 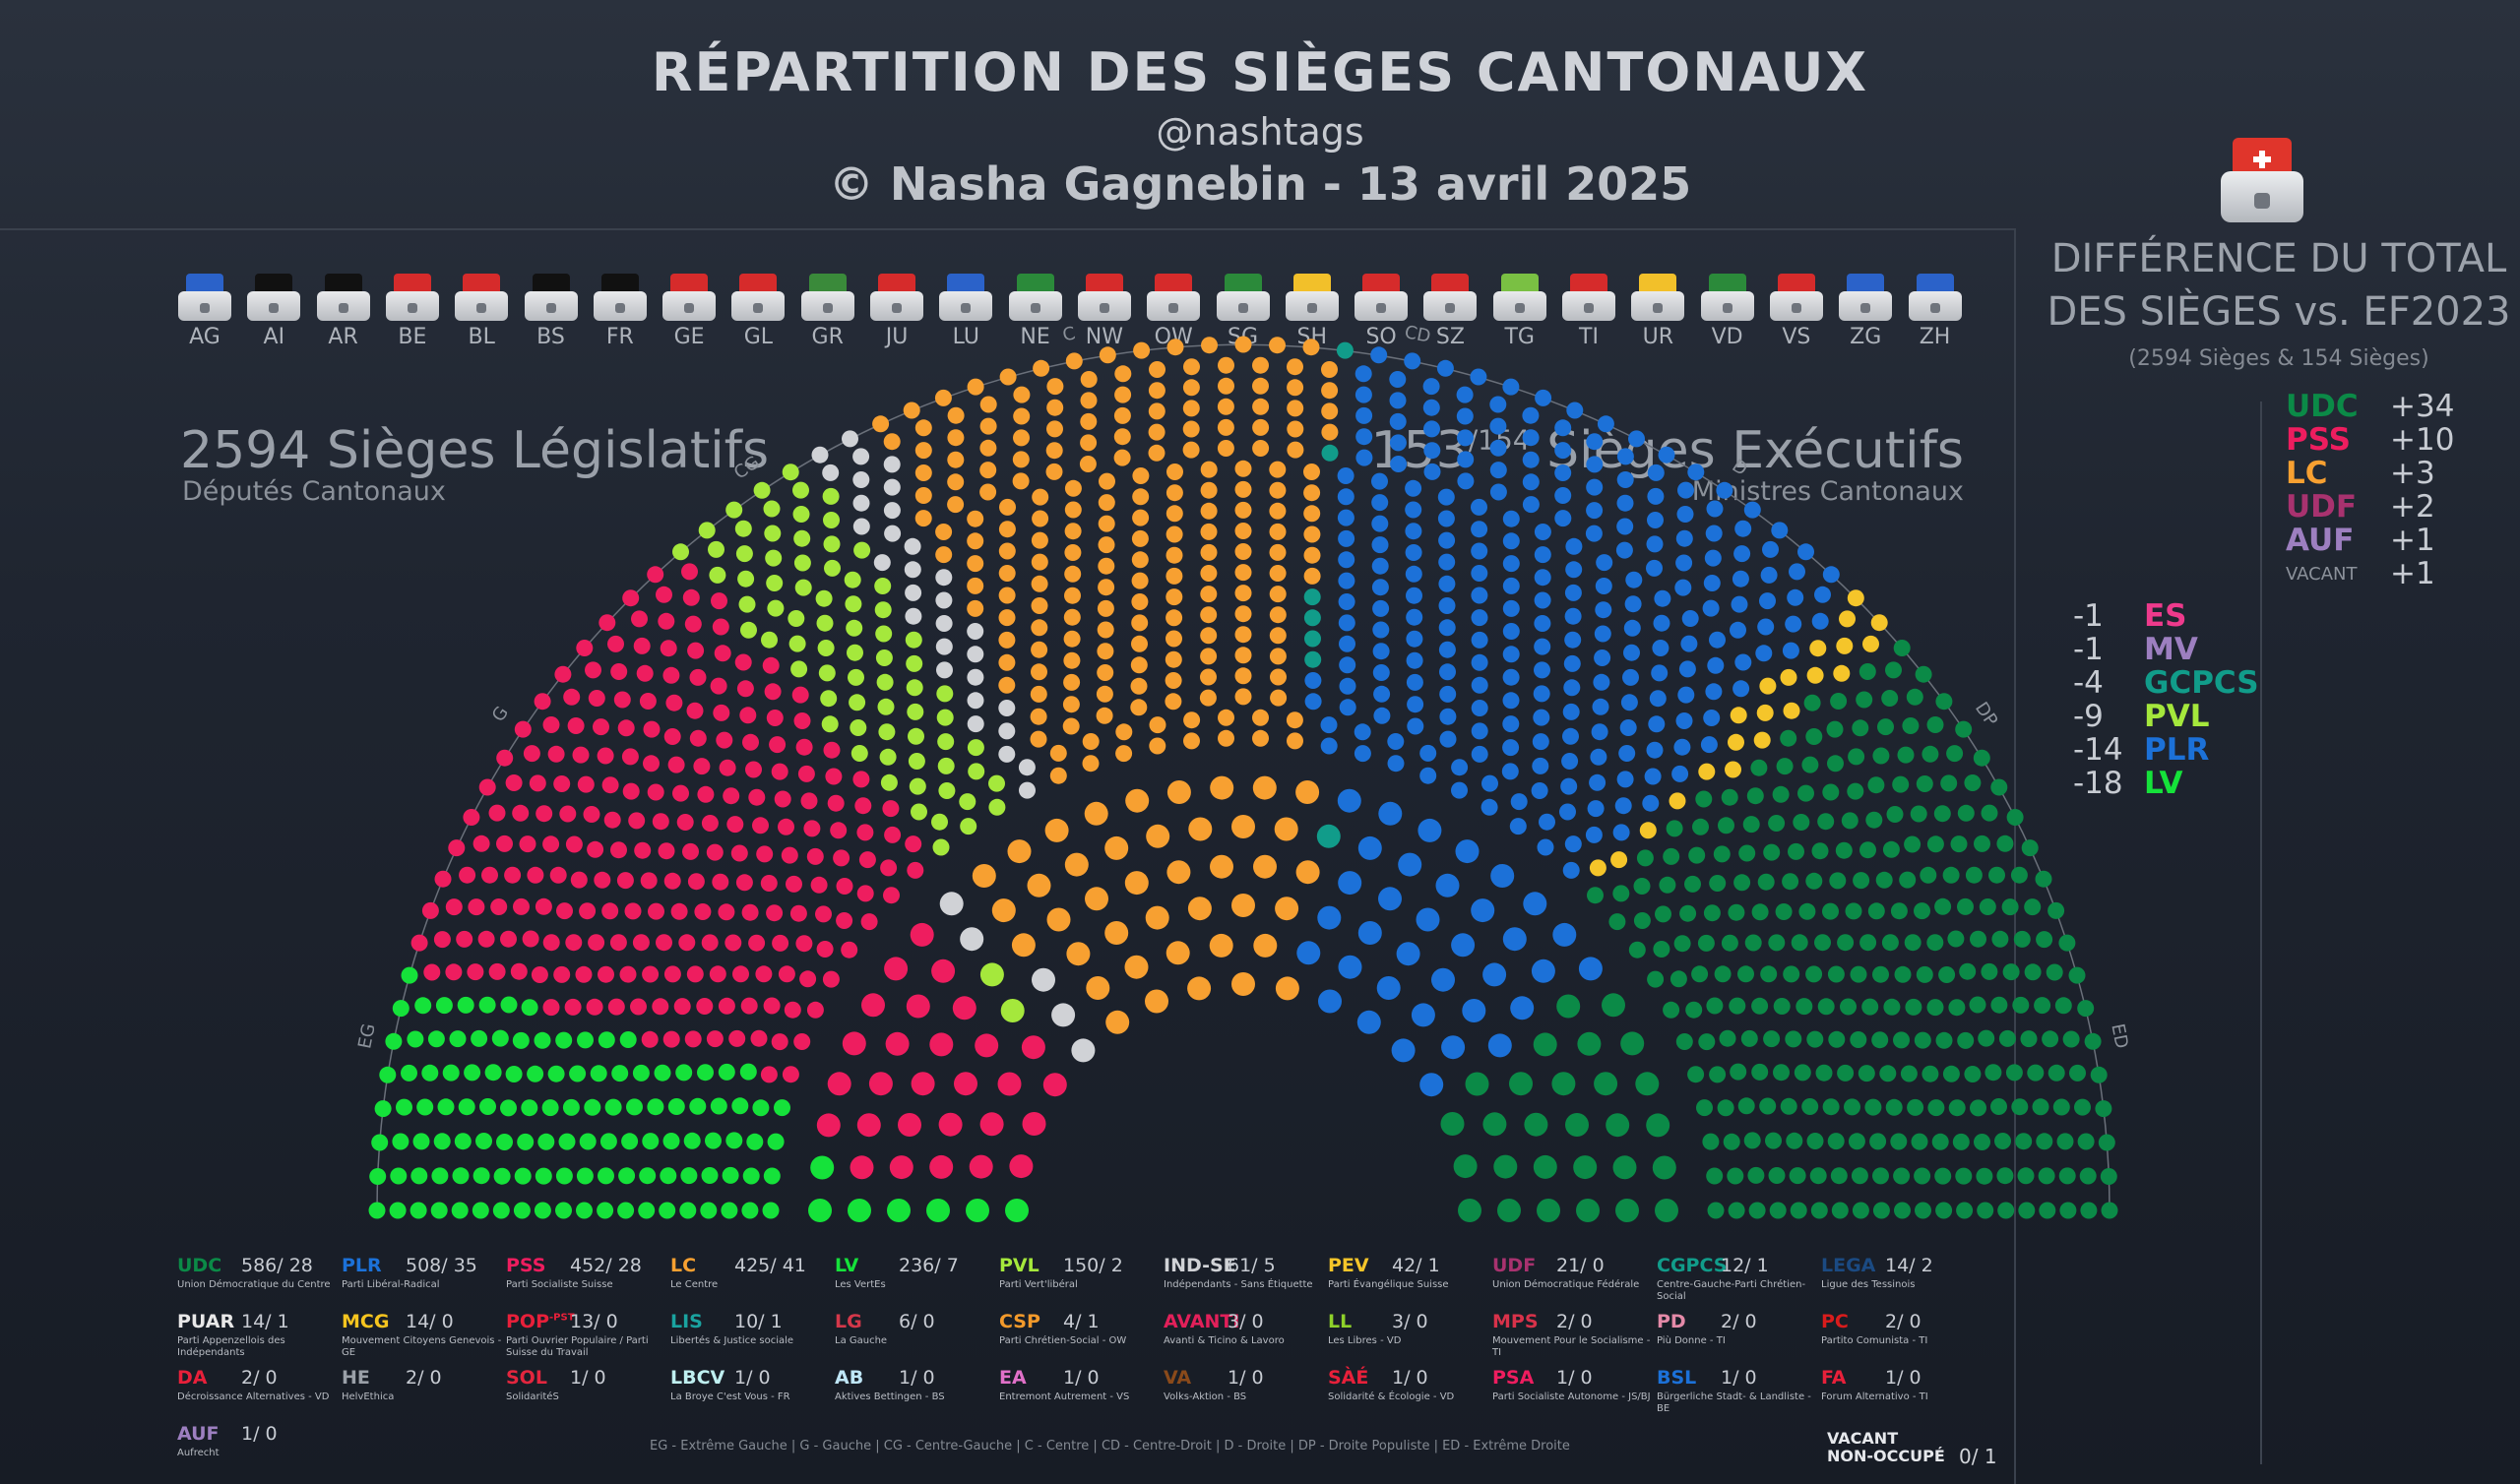 What do you see at coordinates (198, 1434) in the screenshot?
I see `legend-abbr: AUF` at bounding box center [198, 1434].